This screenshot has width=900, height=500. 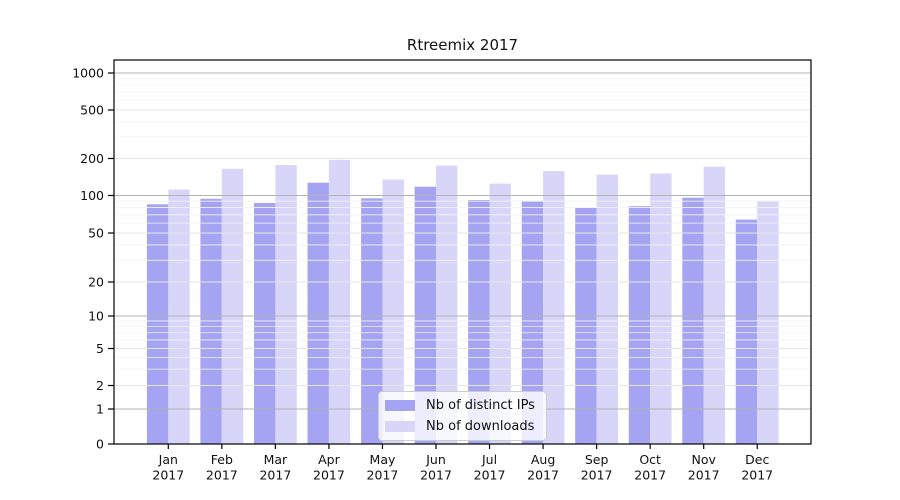 I want to click on x-tick-label: Feb 2017, so click(x=222, y=467).